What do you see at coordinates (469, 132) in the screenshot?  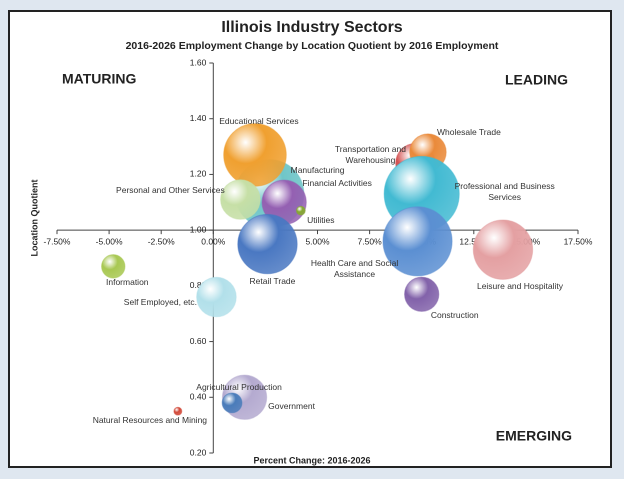 I see `bubble-label: Wholesale Trade` at bounding box center [469, 132].